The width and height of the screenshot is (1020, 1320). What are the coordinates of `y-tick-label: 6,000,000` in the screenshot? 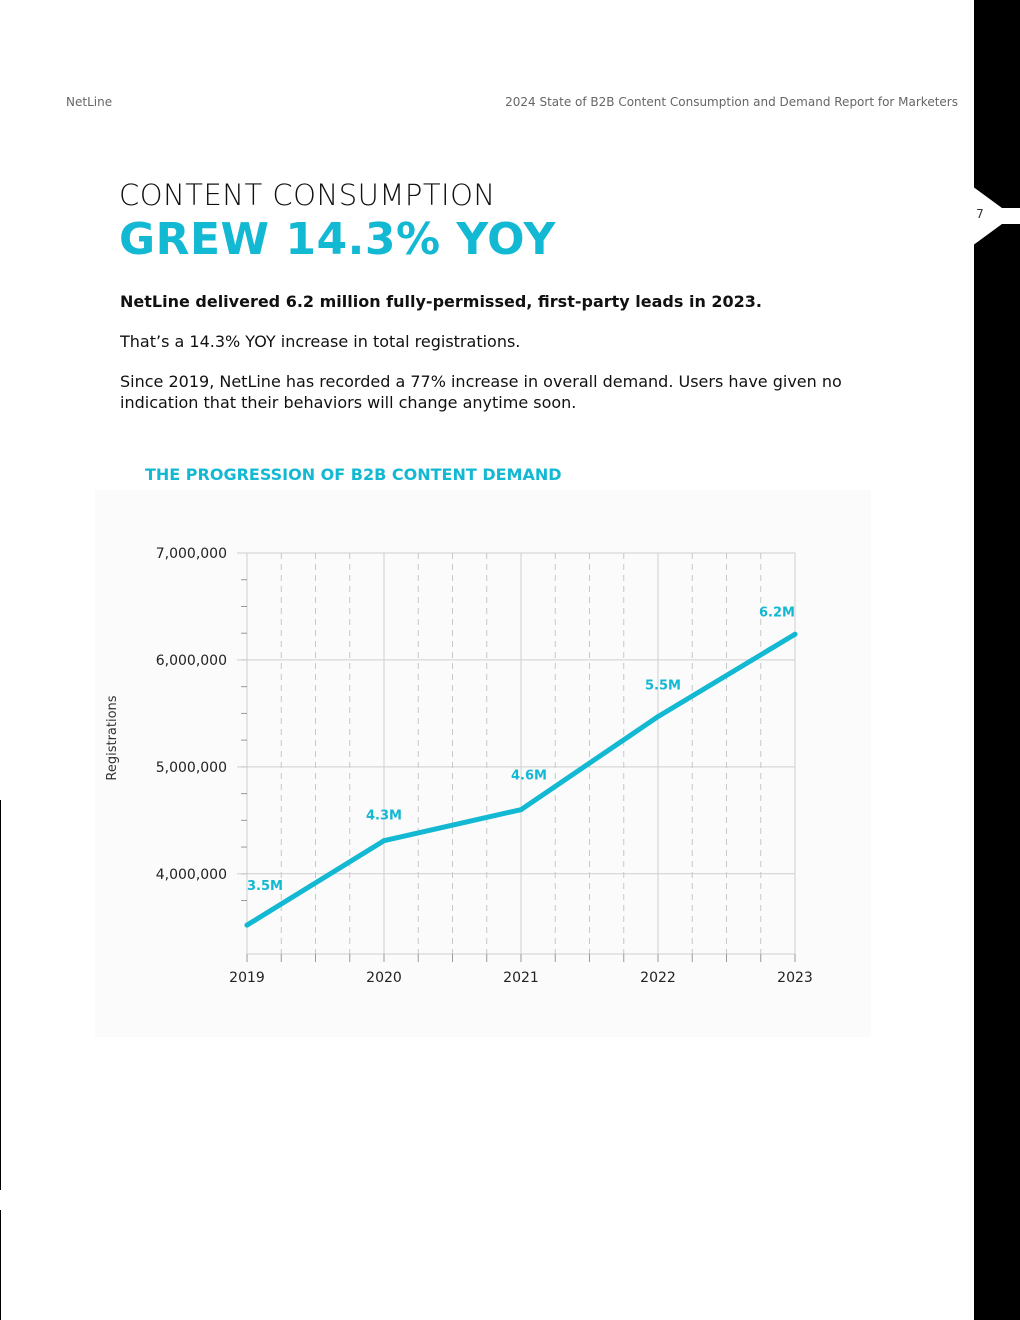 It's located at (191, 661).